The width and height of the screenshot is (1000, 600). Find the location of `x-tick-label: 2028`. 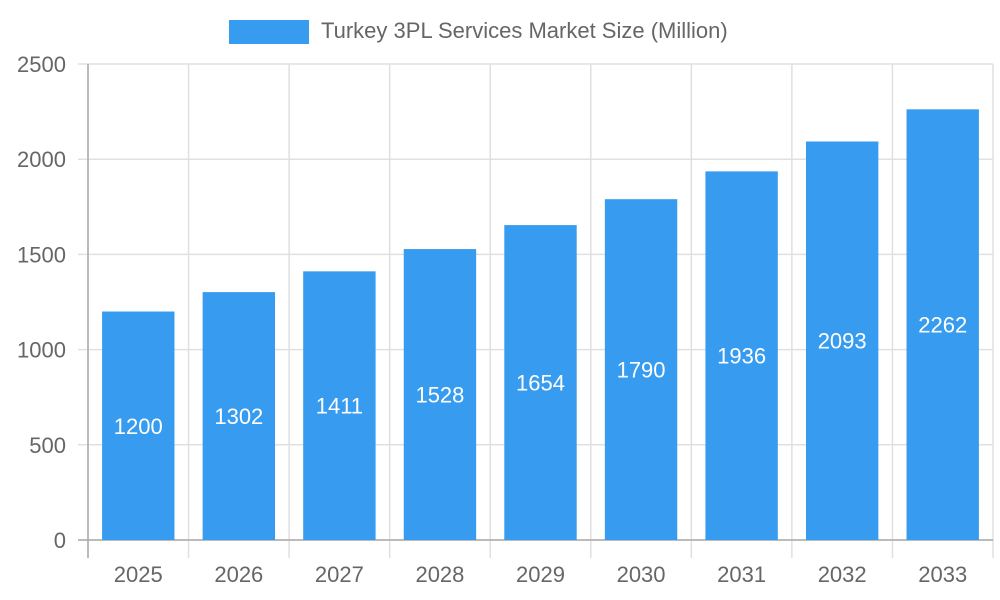

x-tick-label: 2028 is located at coordinates (439, 574).